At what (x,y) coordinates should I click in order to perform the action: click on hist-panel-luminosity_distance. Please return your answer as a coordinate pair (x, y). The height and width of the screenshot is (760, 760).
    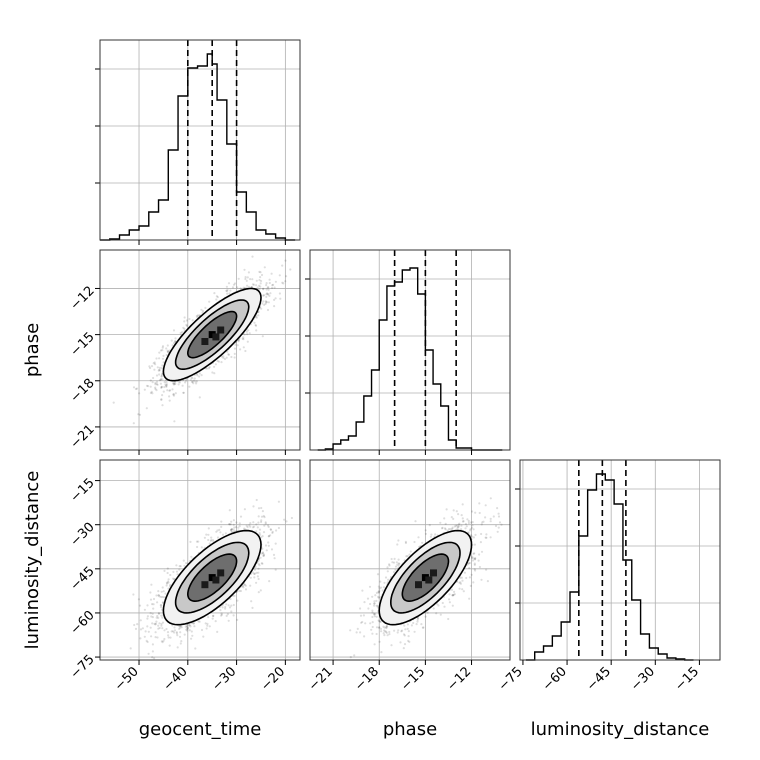
    Looking at the image, I should click on (618, 560).